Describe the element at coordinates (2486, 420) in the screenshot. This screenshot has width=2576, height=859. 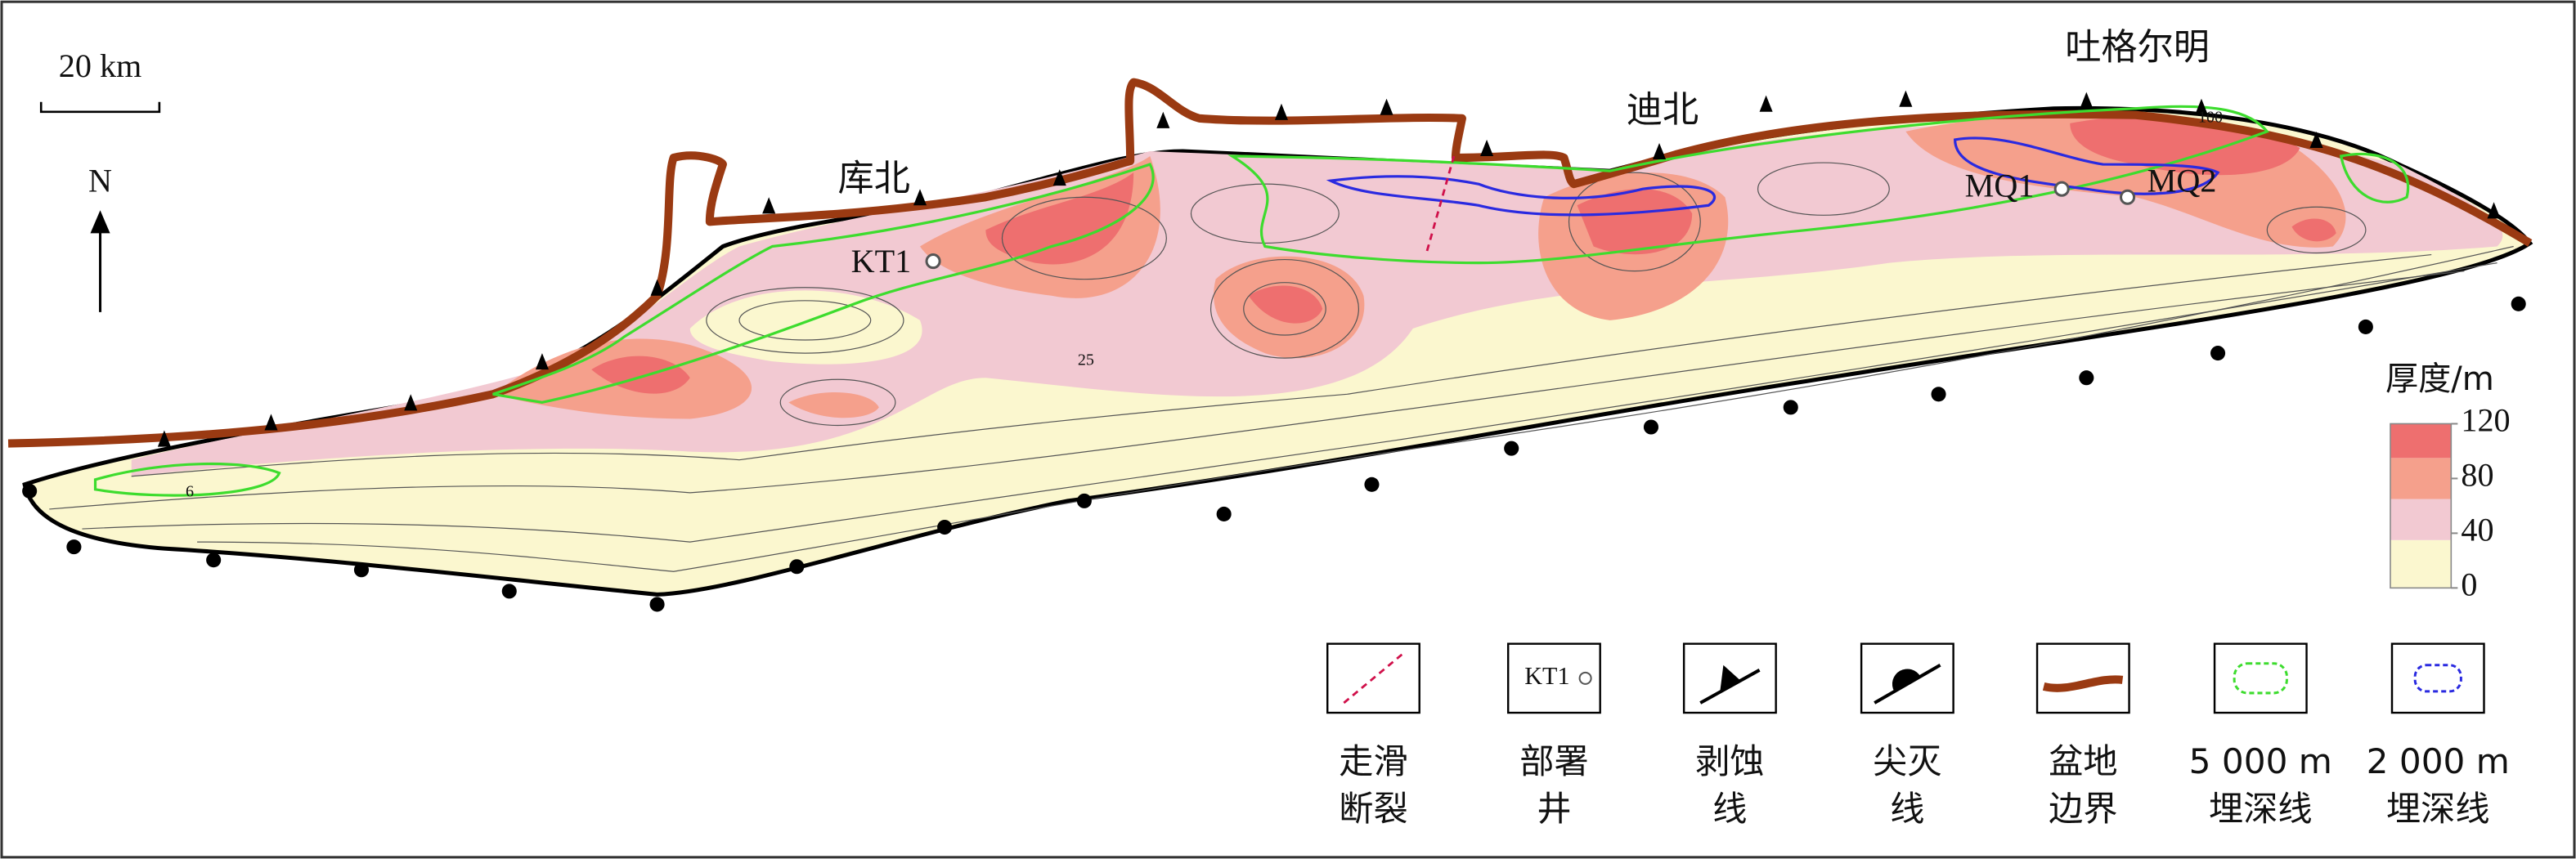
I see `thickness-tick-label: 120` at that location.